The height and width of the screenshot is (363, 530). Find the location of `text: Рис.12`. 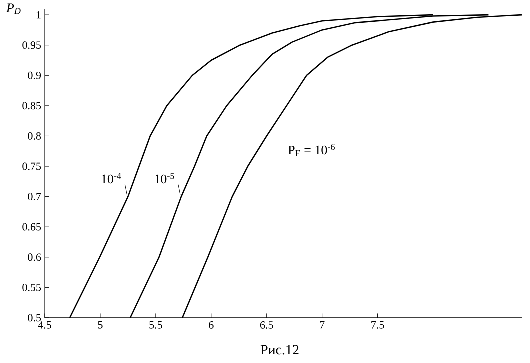

text: Рис.12 is located at coordinates (279, 350).